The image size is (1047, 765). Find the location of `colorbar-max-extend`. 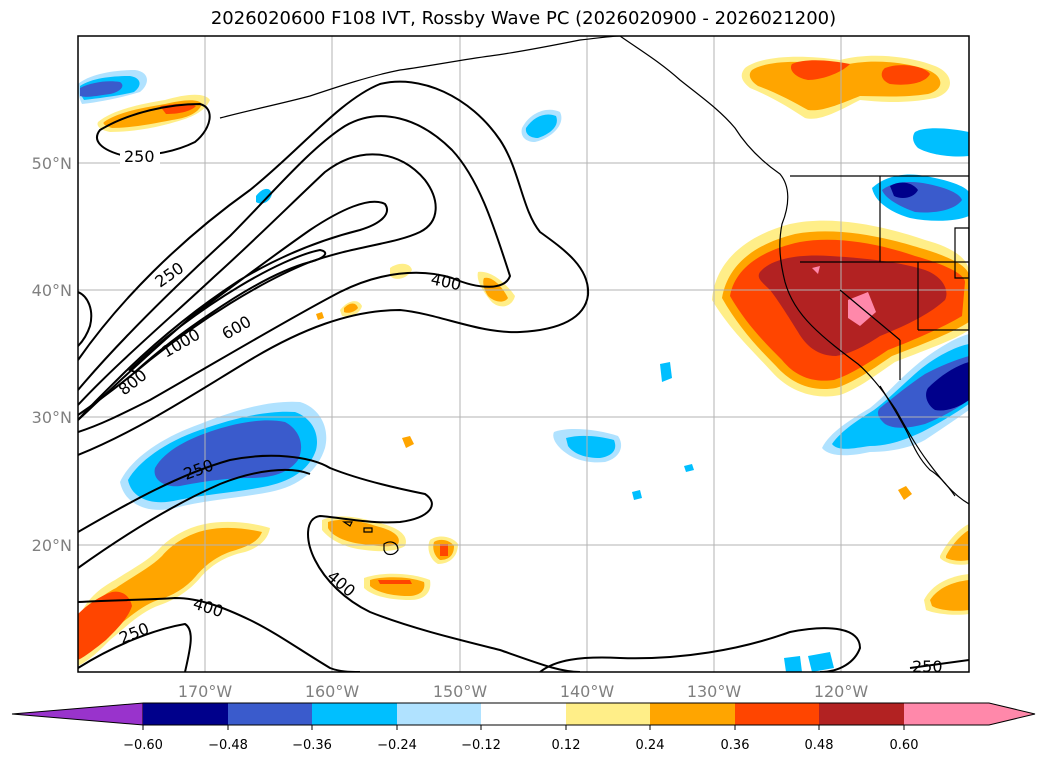

colorbar-max-extend is located at coordinates (969, 714).